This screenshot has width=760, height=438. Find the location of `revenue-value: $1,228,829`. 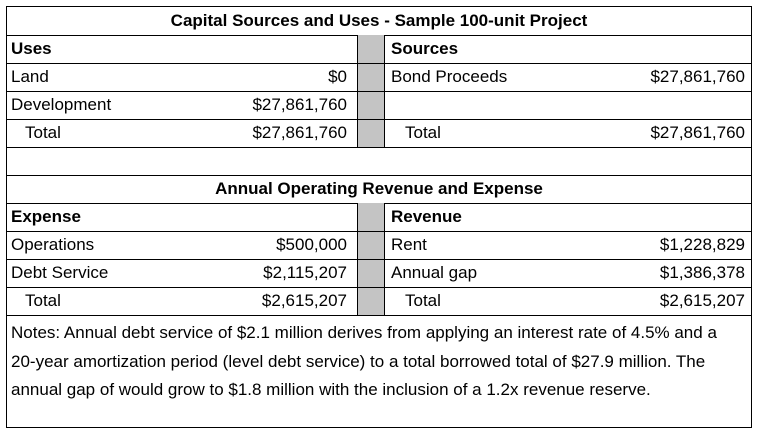

revenue-value: $1,228,829 is located at coordinates (702, 244).